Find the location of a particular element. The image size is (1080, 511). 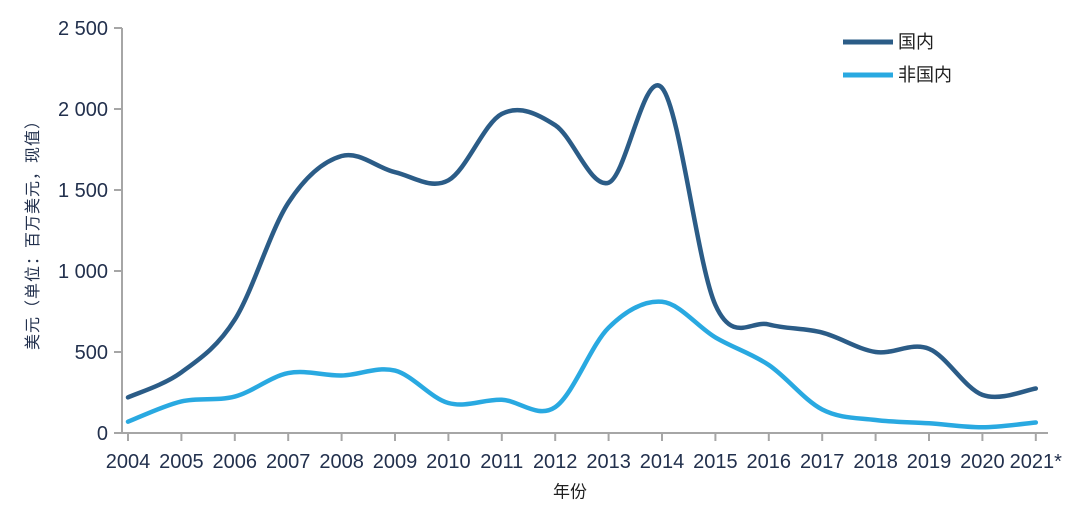

y-tick-label: 1 000 is located at coordinates (83, 272).